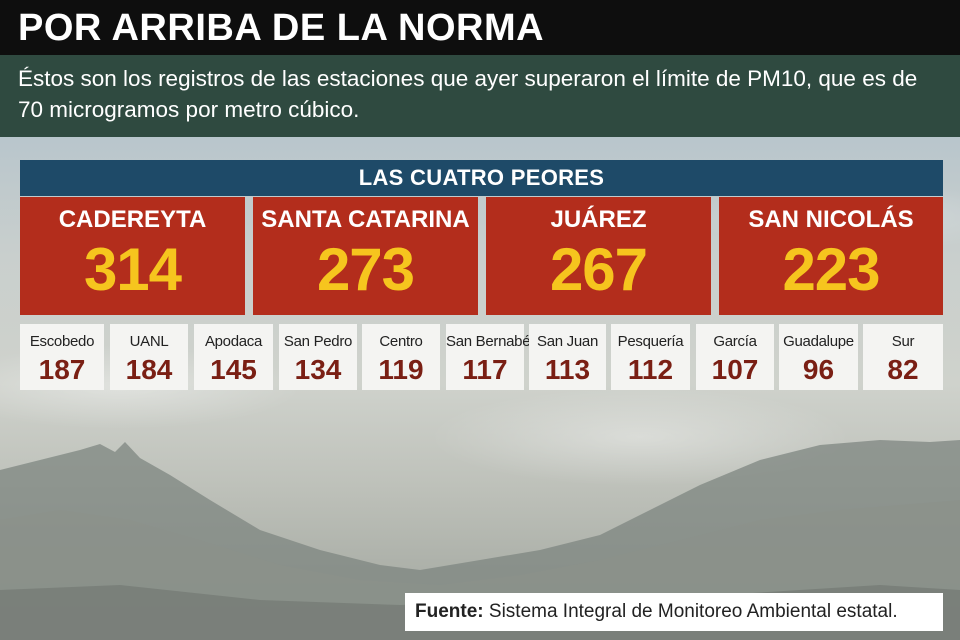 The height and width of the screenshot is (640, 960). I want to click on page-title: POR ARRIBA DE LA NORMA, so click(281, 28).